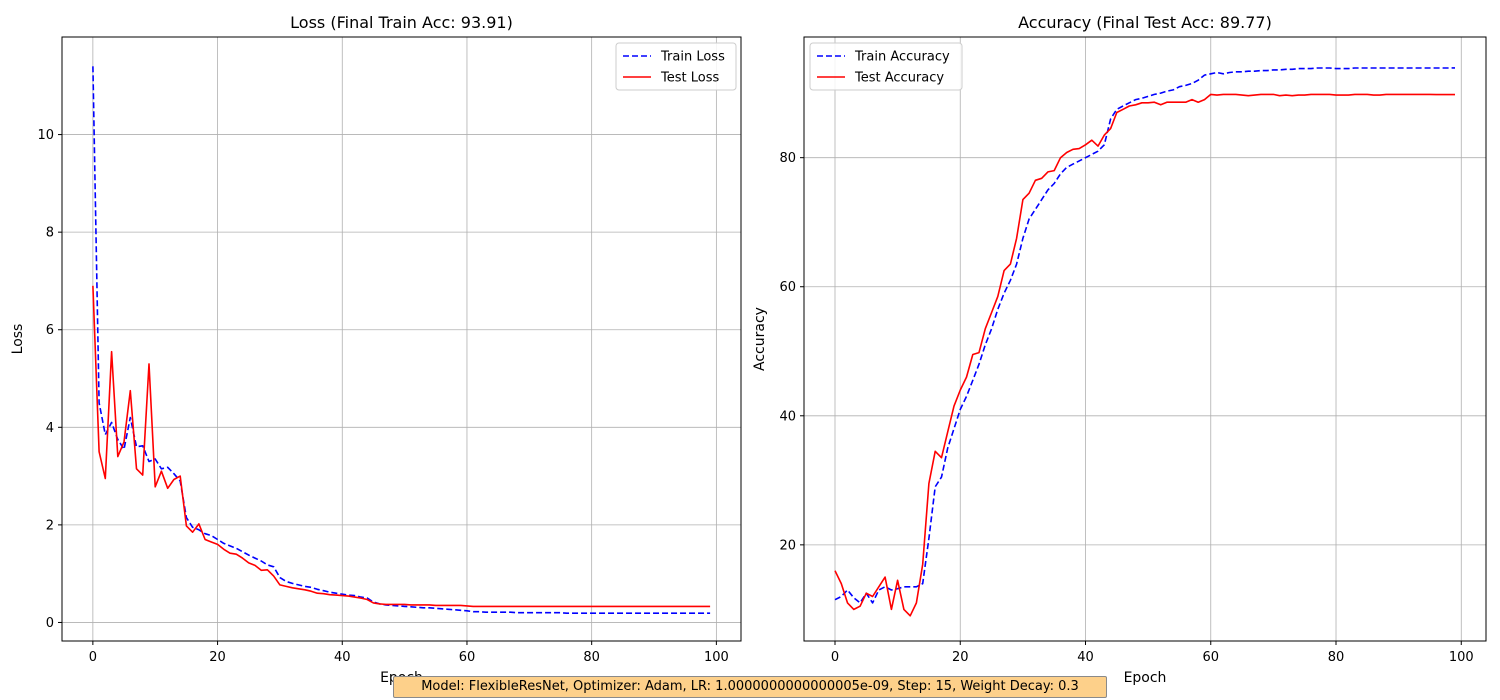 The image size is (1500, 700). What do you see at coordinates (787, 416) in the screenshot?
I see `y-tick-label: 40` at bounding box center [787, 416].